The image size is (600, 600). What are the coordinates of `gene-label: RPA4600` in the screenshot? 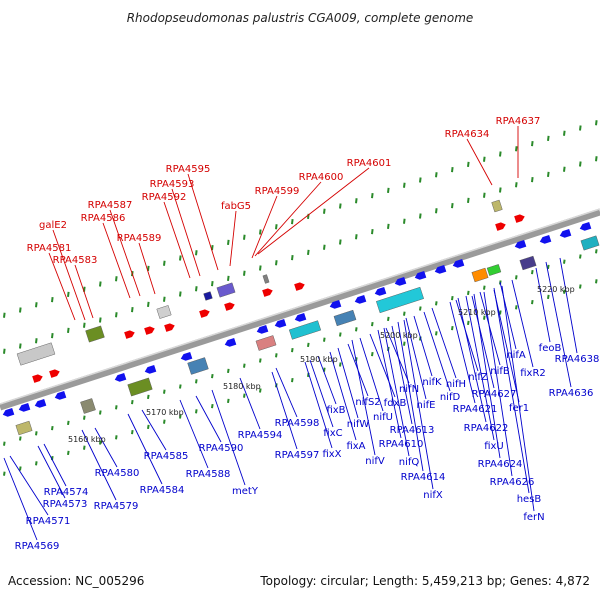 It's located at (321, 177).